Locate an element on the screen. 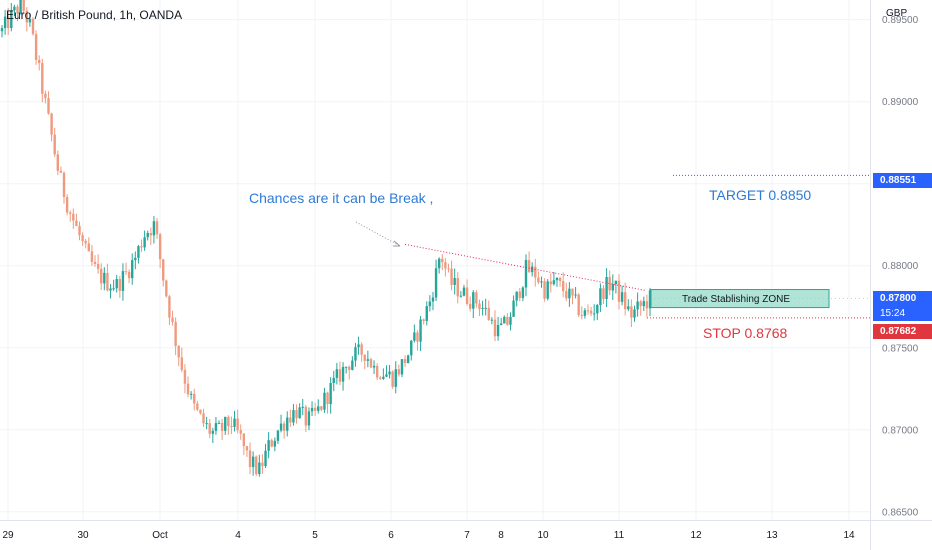  target-price-badge: 0.88551 is located at coordinates (902, 180).